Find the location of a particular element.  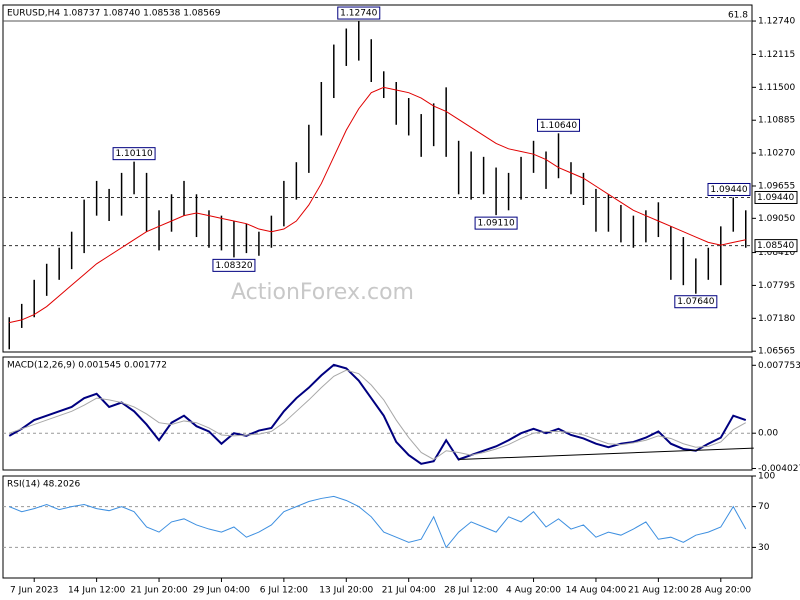

y-tick-label: -0.004027 is located at coordinates (779, 469).